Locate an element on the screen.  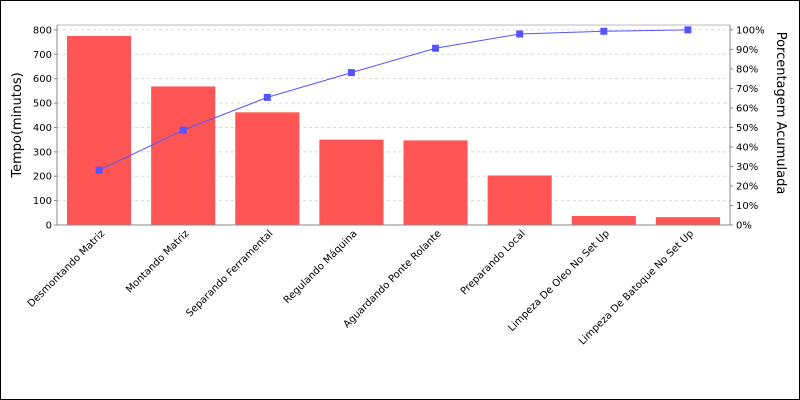
x-category-label: Regulando Máquina is located at coordinates (320, 267).